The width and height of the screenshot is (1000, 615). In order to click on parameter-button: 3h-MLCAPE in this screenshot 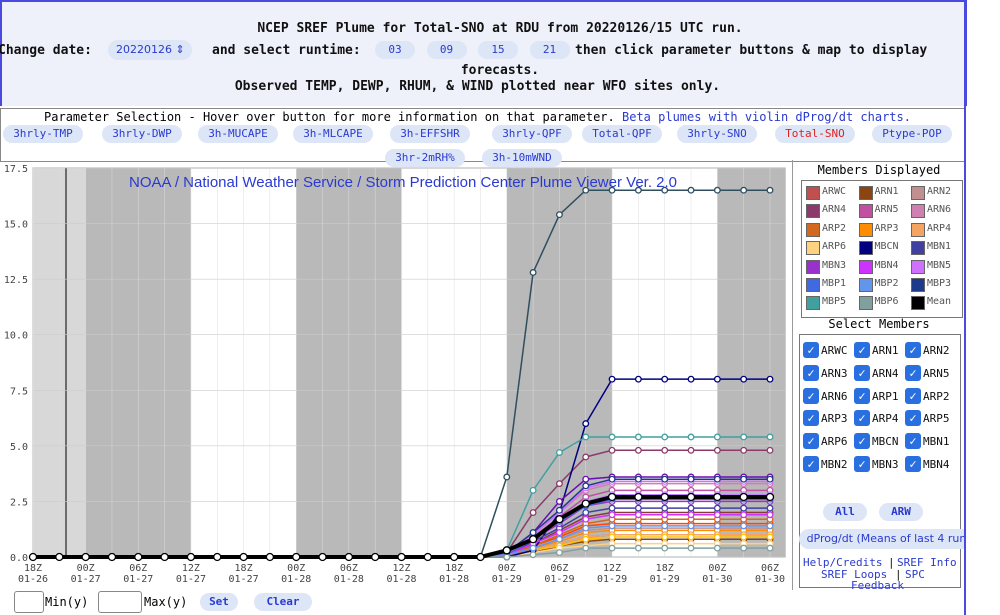, I will do `click(333, 134)`.